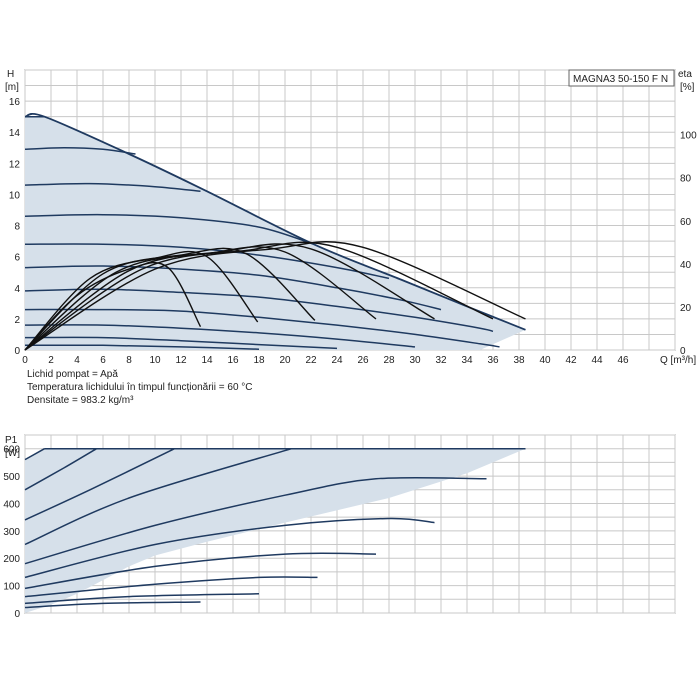 The width and height of the screenshot is (700, 700). Describe the element at coordinates (686, 308) in the screenshot. I see `y2-tick-label: 20` at that location.